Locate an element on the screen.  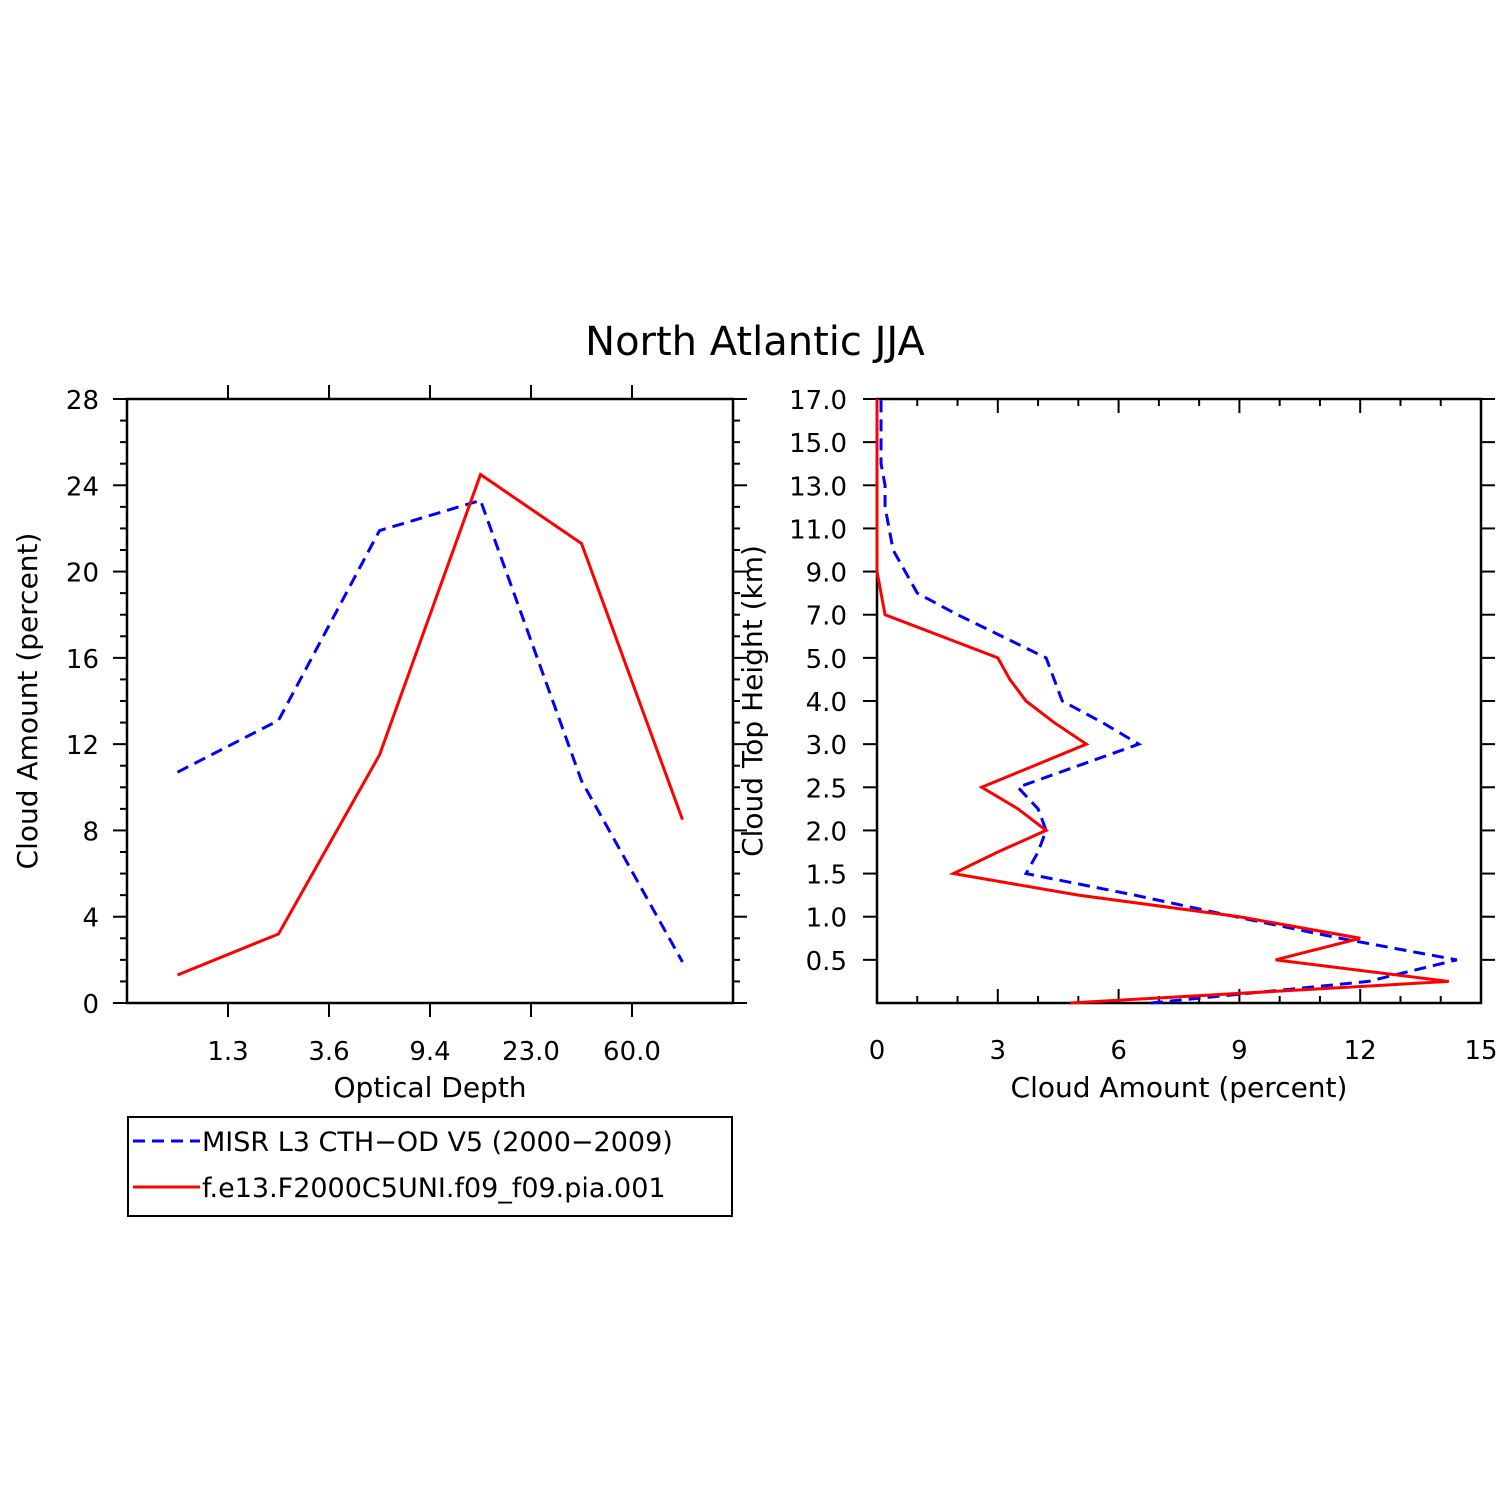
y-tick-label: 24 is located at coordinates (82, 487).